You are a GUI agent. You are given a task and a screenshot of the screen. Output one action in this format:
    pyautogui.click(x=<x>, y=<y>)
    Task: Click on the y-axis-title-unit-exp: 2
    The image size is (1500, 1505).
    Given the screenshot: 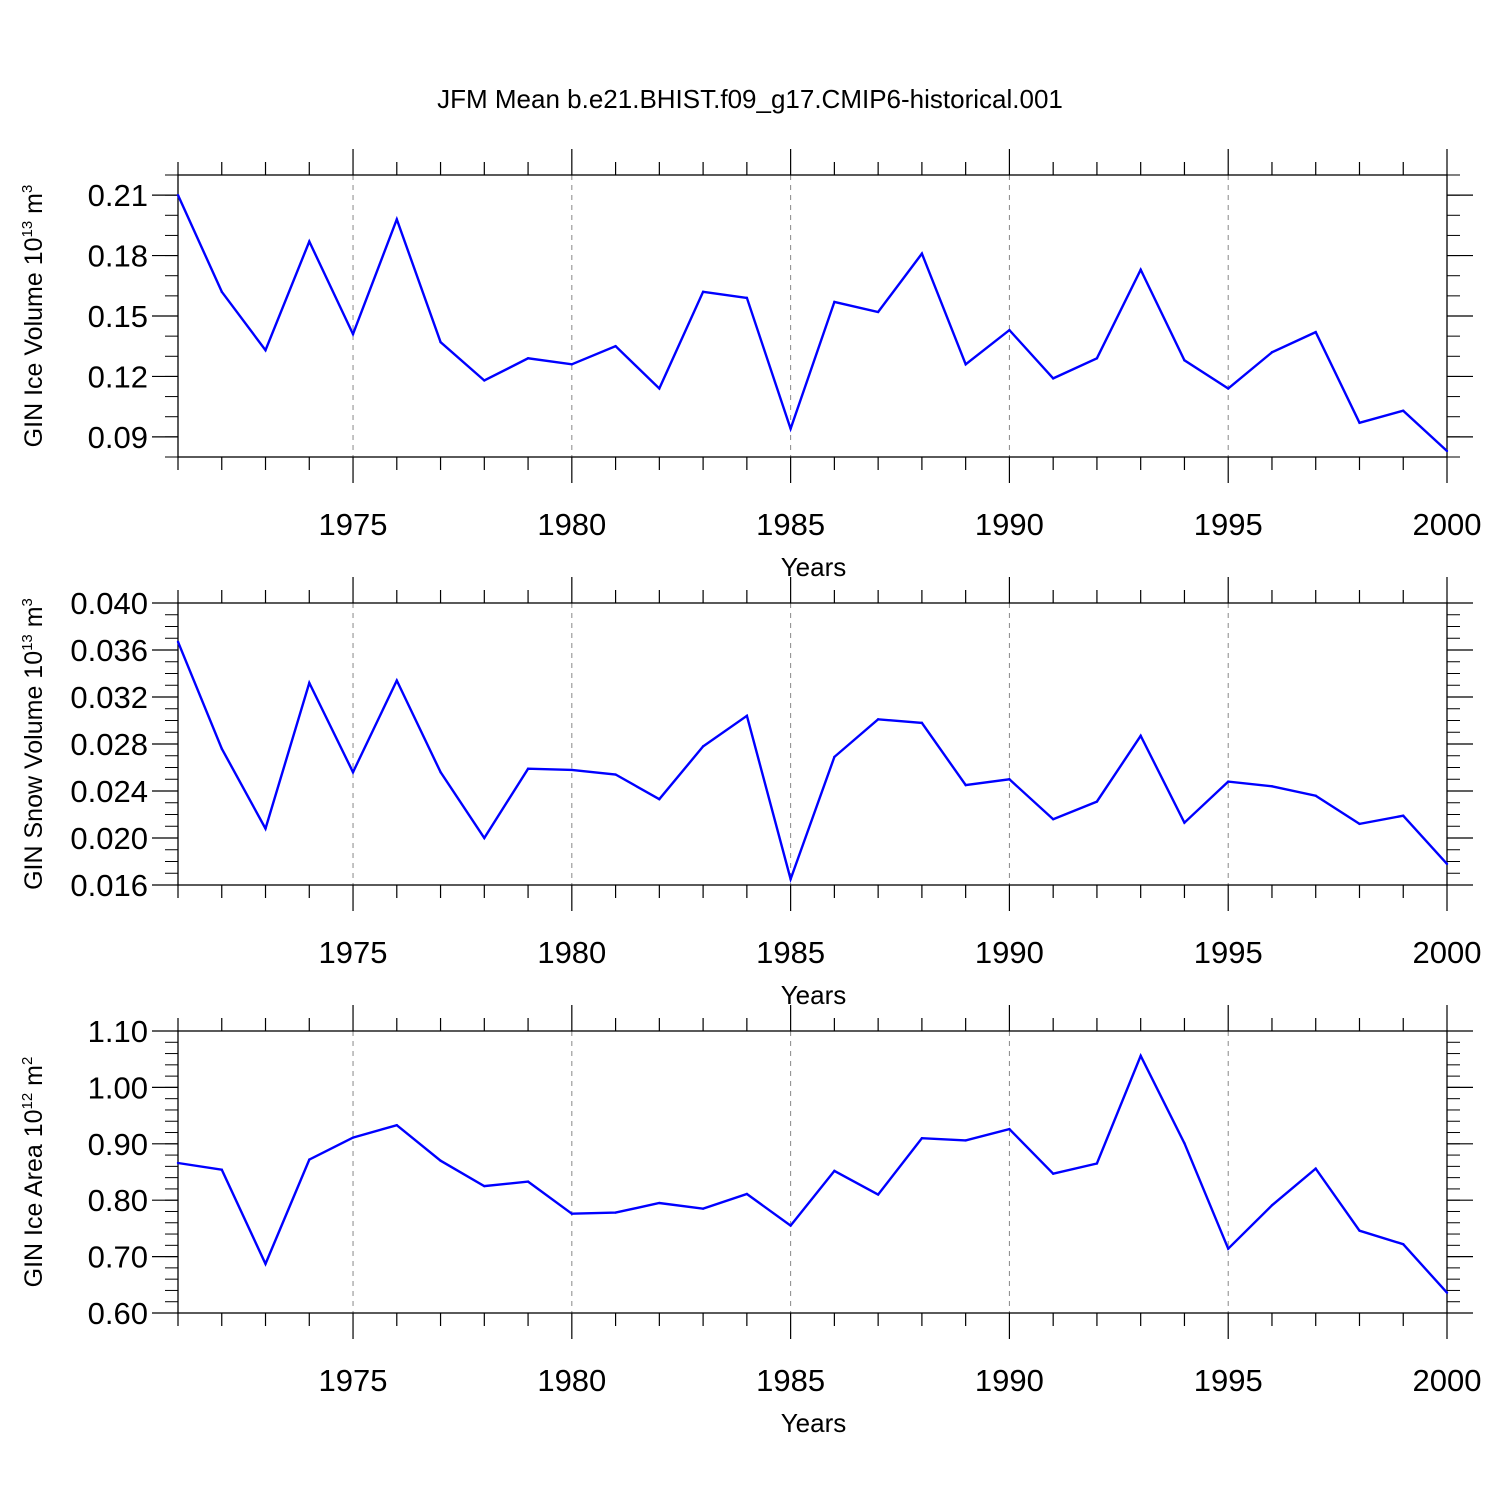 What is the action you would take?
    pyautogui.click(x=27, y=1061)
    